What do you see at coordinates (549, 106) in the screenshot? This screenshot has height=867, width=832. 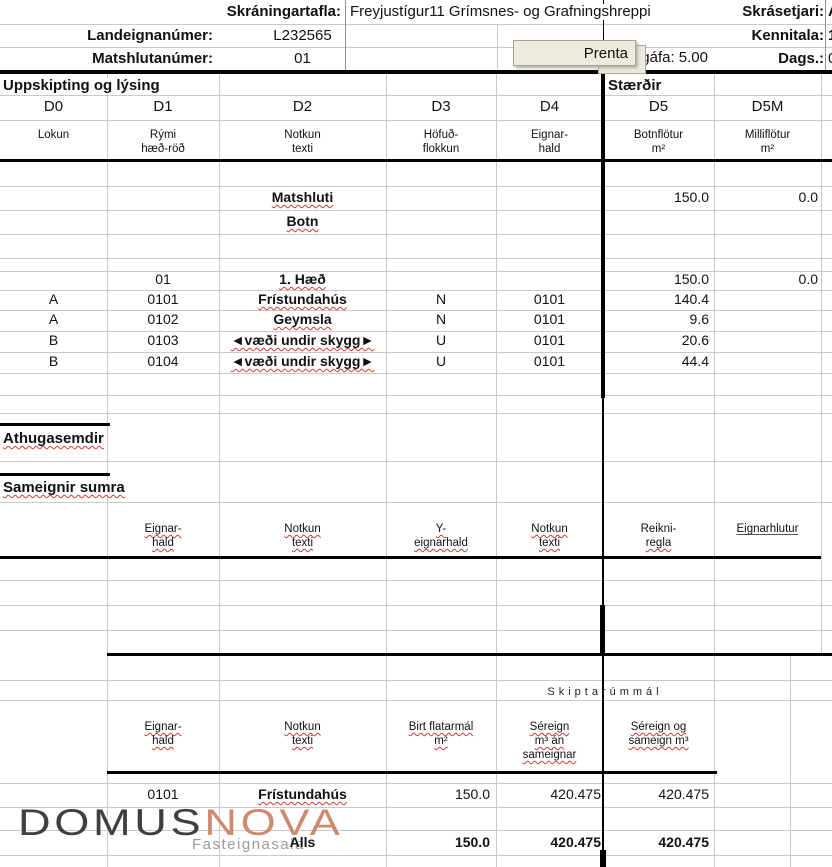 I see `col-code-d4: D4` at bounding box center [549, 106].